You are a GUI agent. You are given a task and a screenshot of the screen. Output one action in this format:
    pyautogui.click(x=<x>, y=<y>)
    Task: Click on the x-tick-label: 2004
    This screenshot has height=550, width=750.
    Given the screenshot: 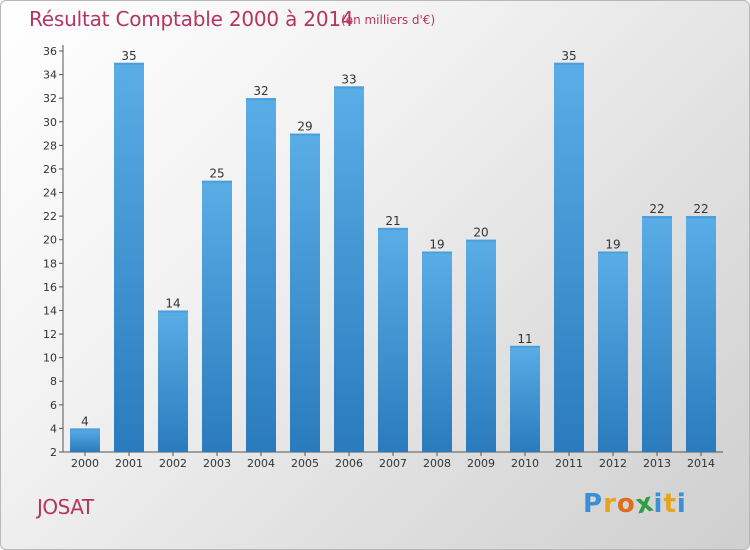 What is the action you would take?
    pyautogui.click(x=261, y=463)
    